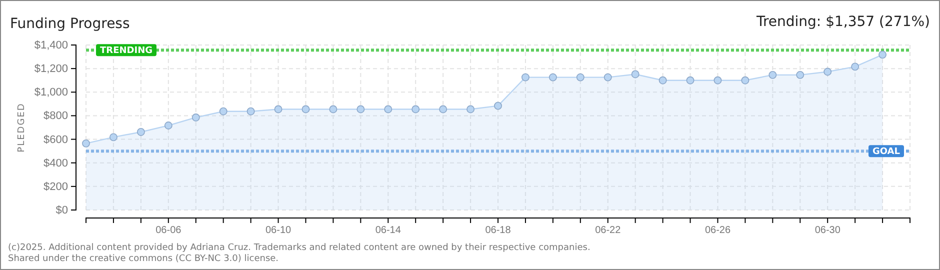 This screenshot has height=270, width=940. What do you see at coordinates (51, 69) in the screenshot?
I see `y-tick-label: $1,200` at bounding box center [51, 69].